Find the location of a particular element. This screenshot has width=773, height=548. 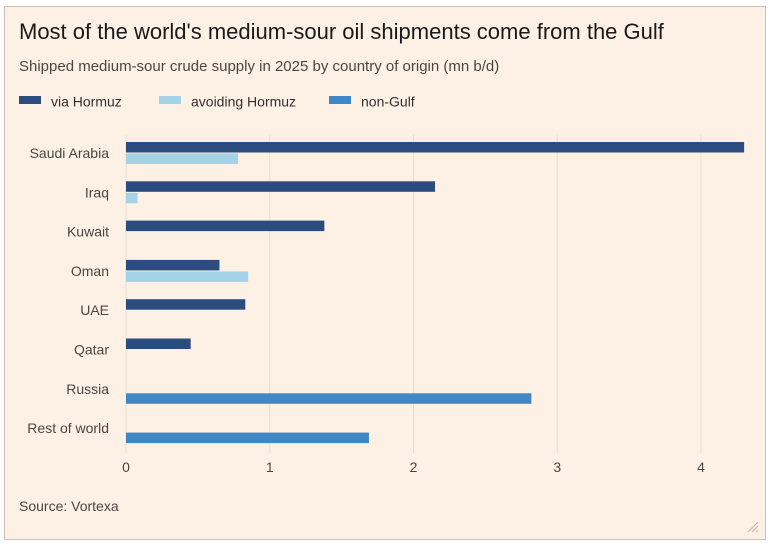

legend-item-via-hormuz: via Hormuz is located at coordinates (70, 100).